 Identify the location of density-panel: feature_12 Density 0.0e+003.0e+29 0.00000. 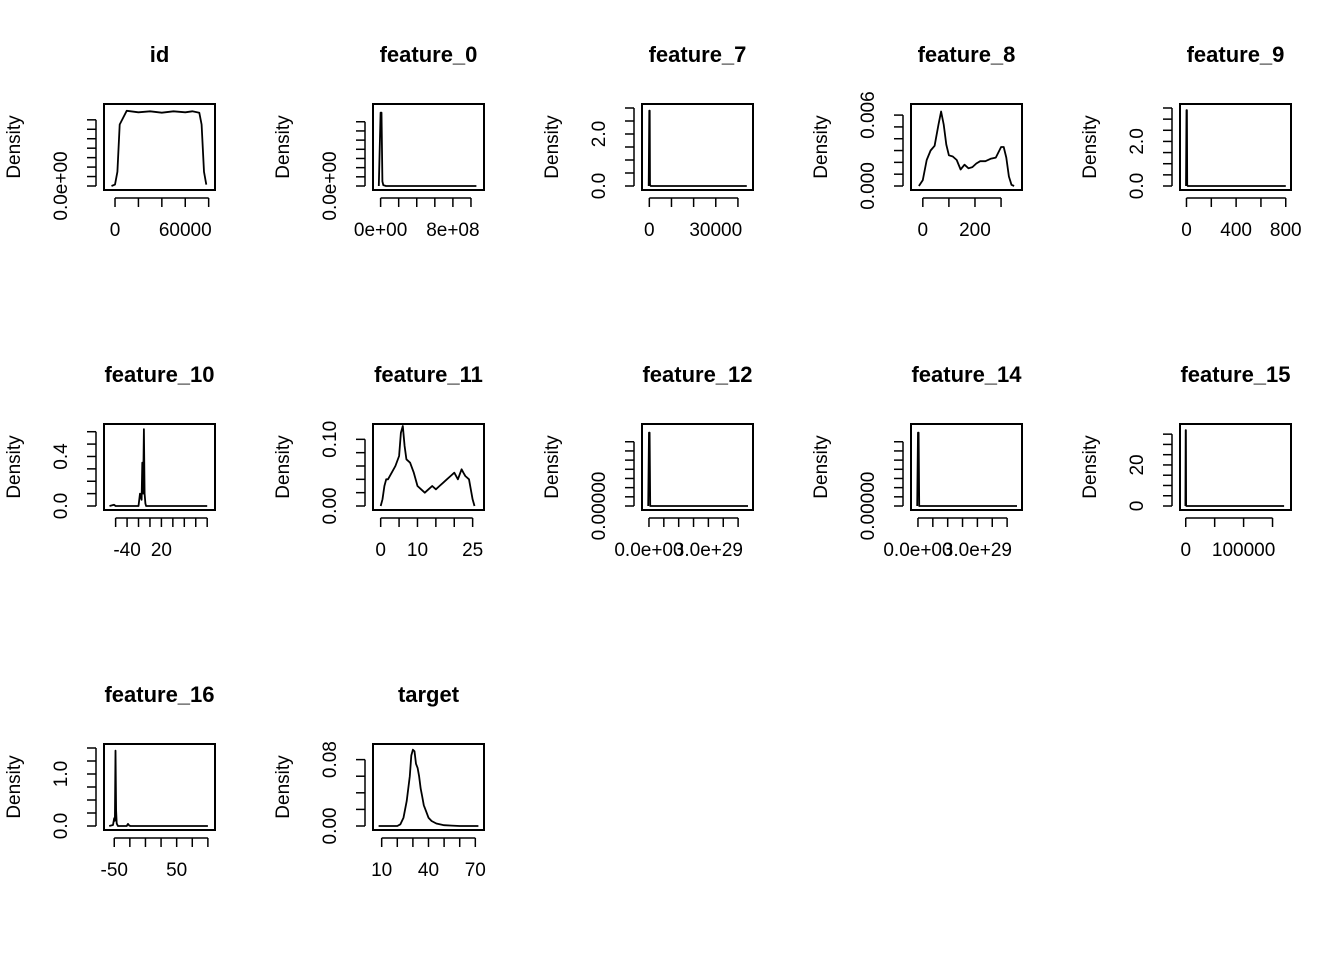
(648, 461).